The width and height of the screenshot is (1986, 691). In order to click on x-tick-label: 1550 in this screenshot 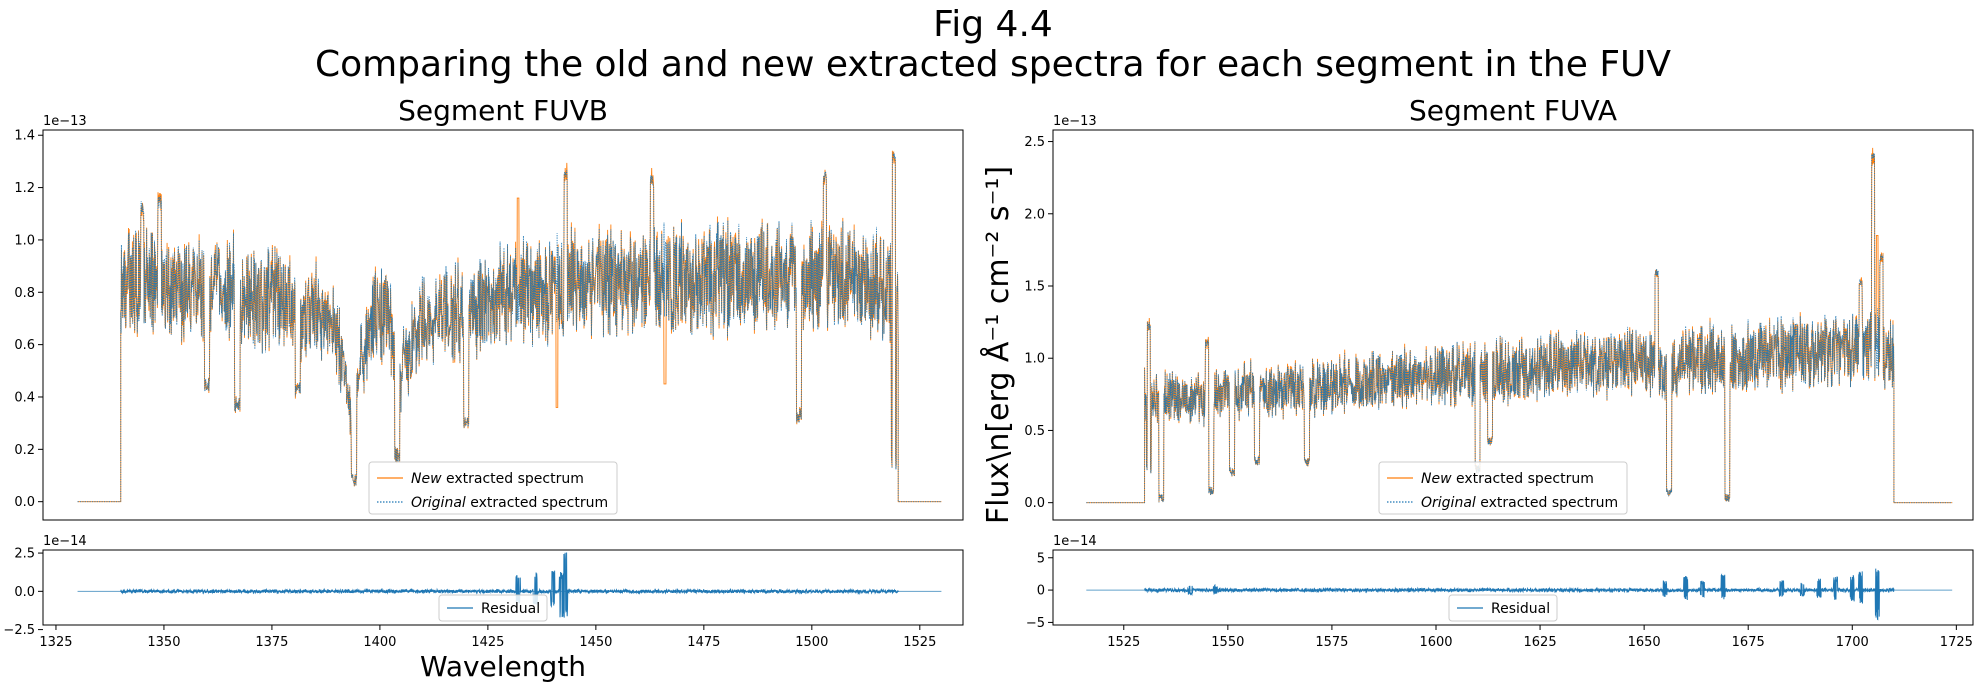, I will do `click(1227, 642)`.